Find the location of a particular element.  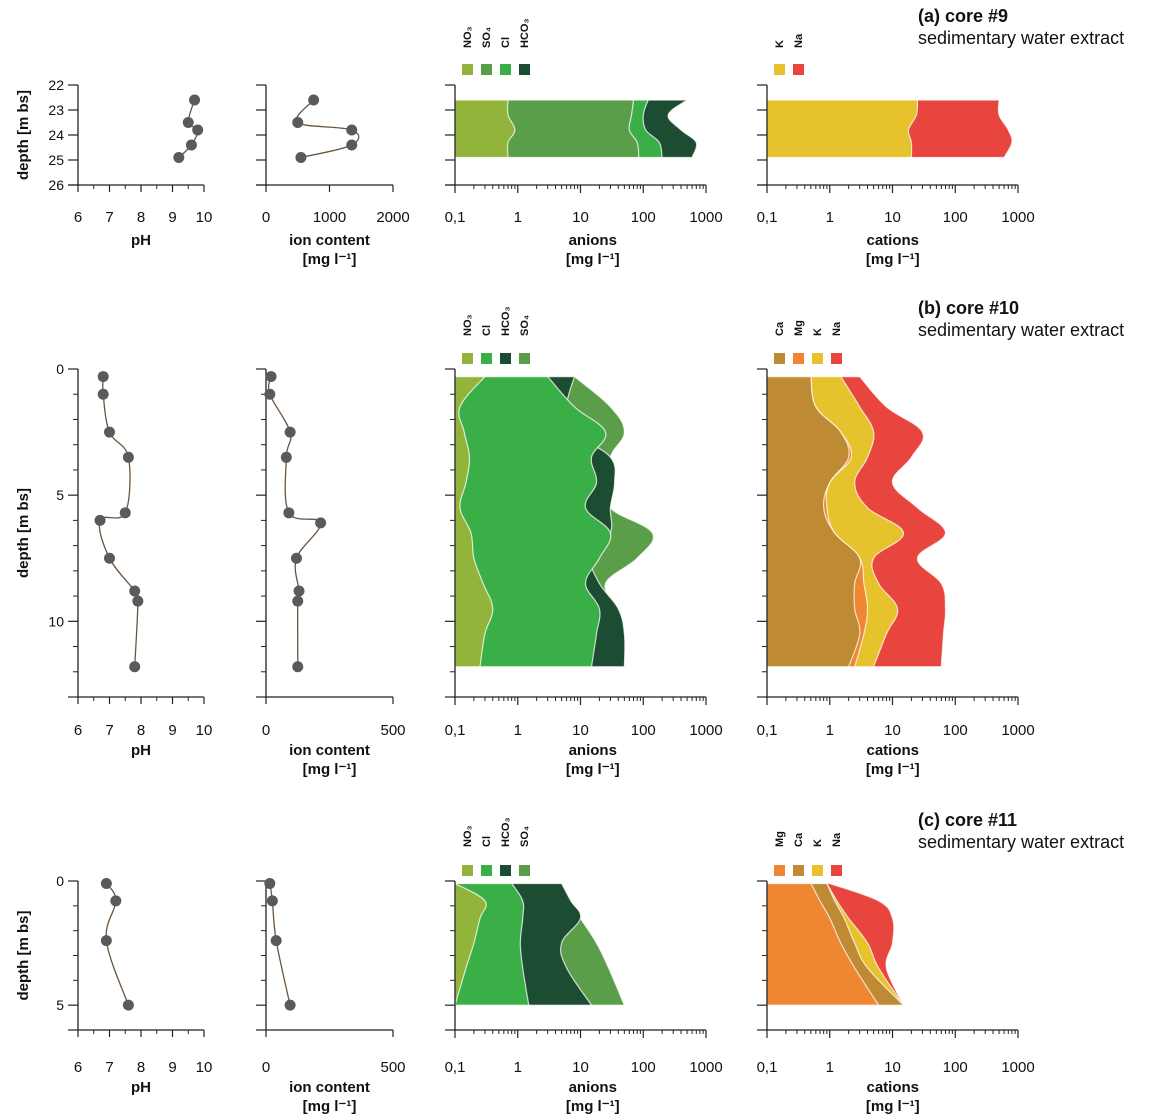

ph-axis-label: pH is located at coordinates (141, 750).